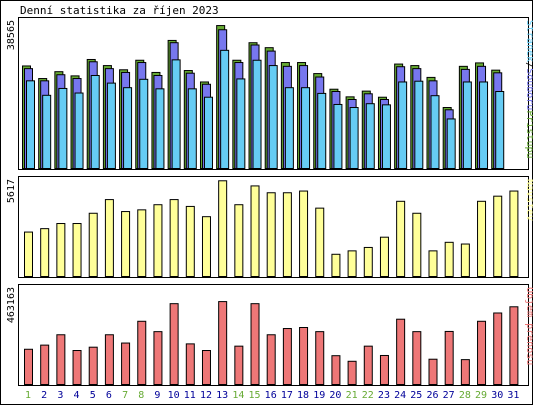 This screenshot has height=409, width=533. What do you see at coordinates (11, 35) in the screenshot?
I see `y-axis-max-label: 38565` at bounding box center [11, 35].